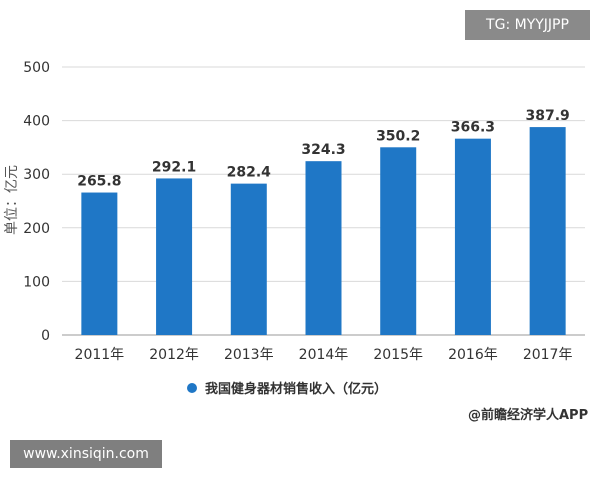 This screenshot has height=480, width=600. I want to click on data-label: 324.3, so click(323, 150).